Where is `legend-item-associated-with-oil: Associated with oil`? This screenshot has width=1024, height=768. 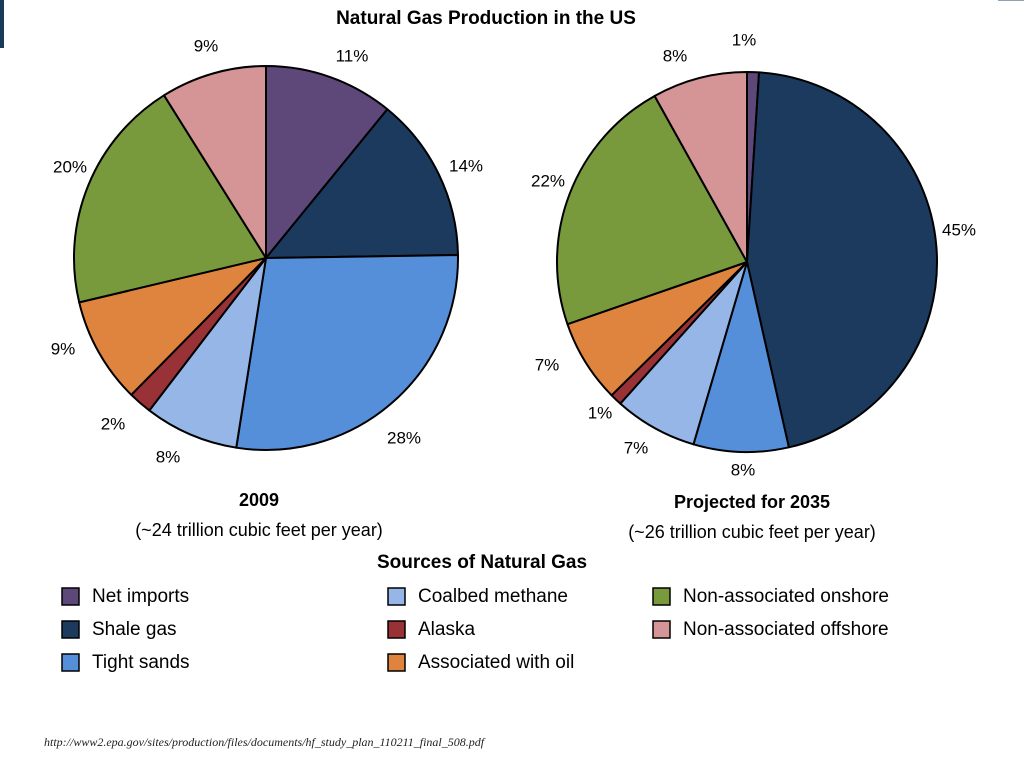
legend-item-associated-with-oil: Associated with oil is located at coordinates (480, 662).